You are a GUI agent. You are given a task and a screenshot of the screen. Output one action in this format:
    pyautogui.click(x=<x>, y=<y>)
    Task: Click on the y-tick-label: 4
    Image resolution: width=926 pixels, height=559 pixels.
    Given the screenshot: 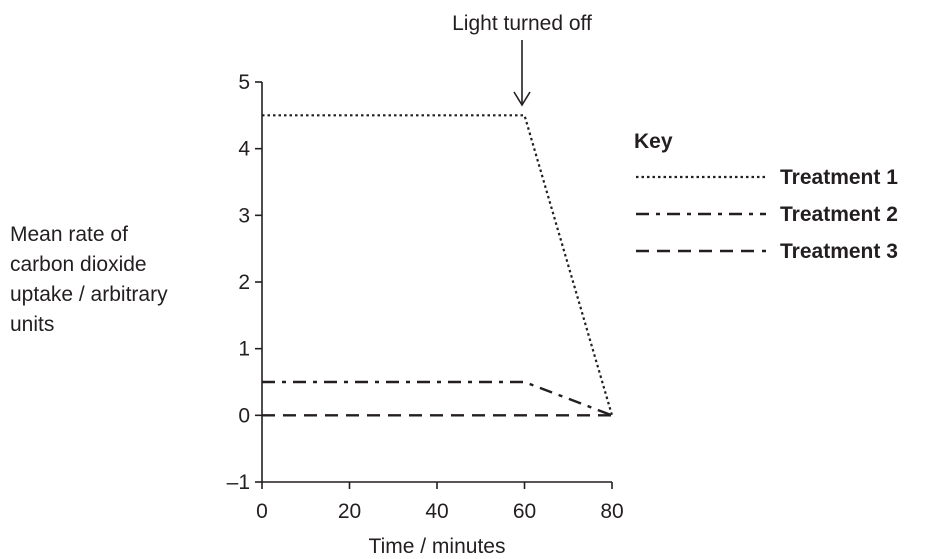 What is the action you would take?
    pyautogui.click(x=244, y=149)
    